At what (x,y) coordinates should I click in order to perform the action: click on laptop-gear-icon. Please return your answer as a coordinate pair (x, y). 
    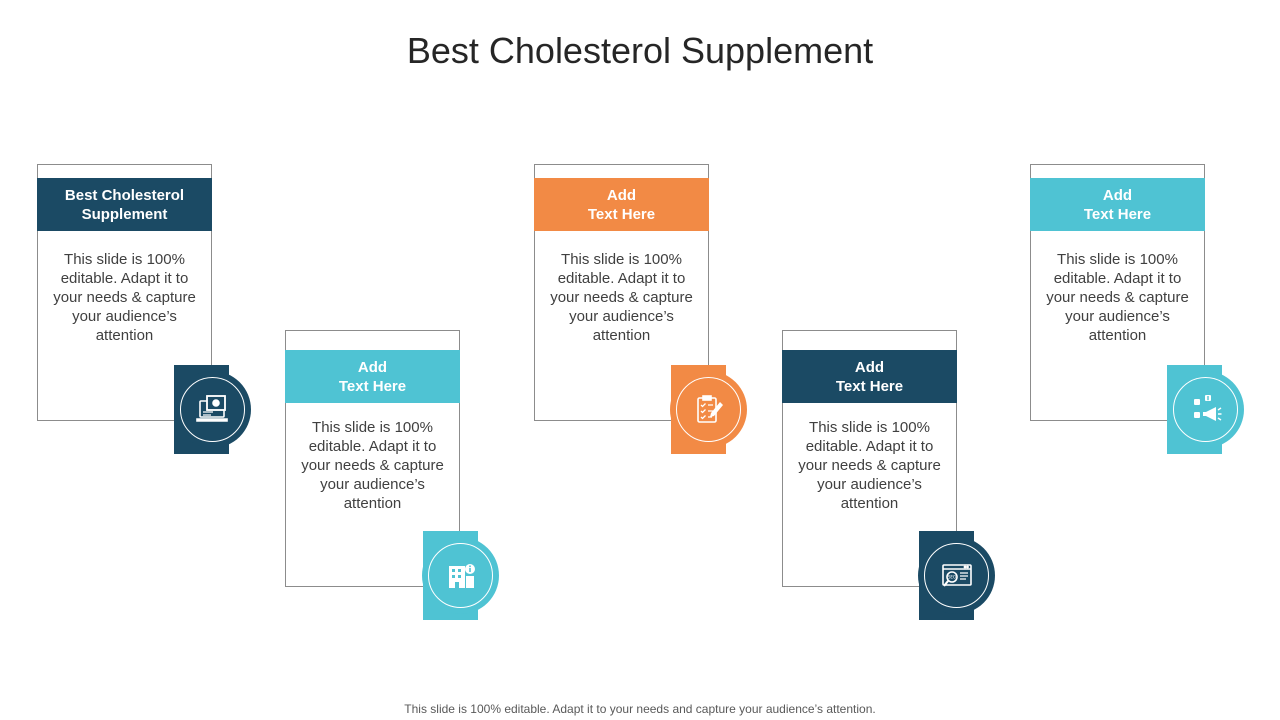
    Looking at the image, I should click on (211, 408).